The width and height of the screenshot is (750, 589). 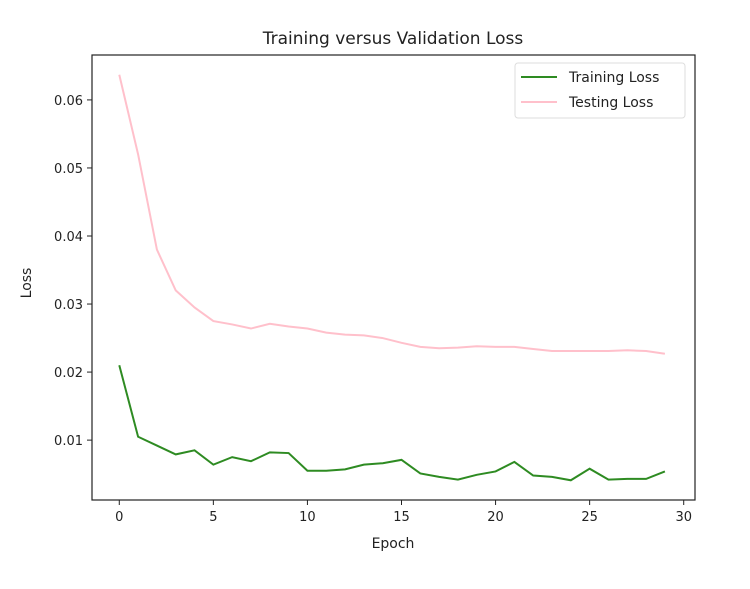 I want to click on y-tick-label: 0.05, so click(x=68, y=169).